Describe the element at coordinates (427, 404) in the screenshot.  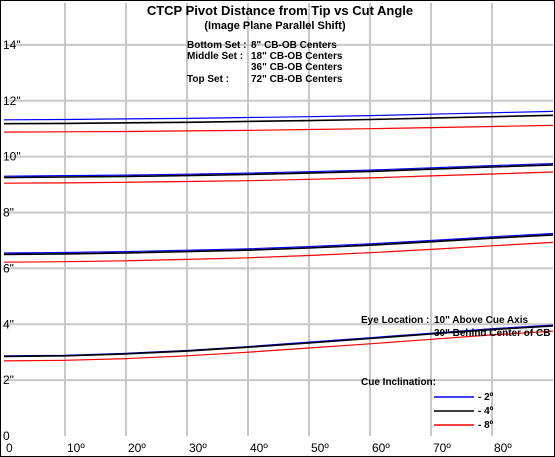
I see `legend: Cue Inclination: - 2º - 4º - 8º` at that location.